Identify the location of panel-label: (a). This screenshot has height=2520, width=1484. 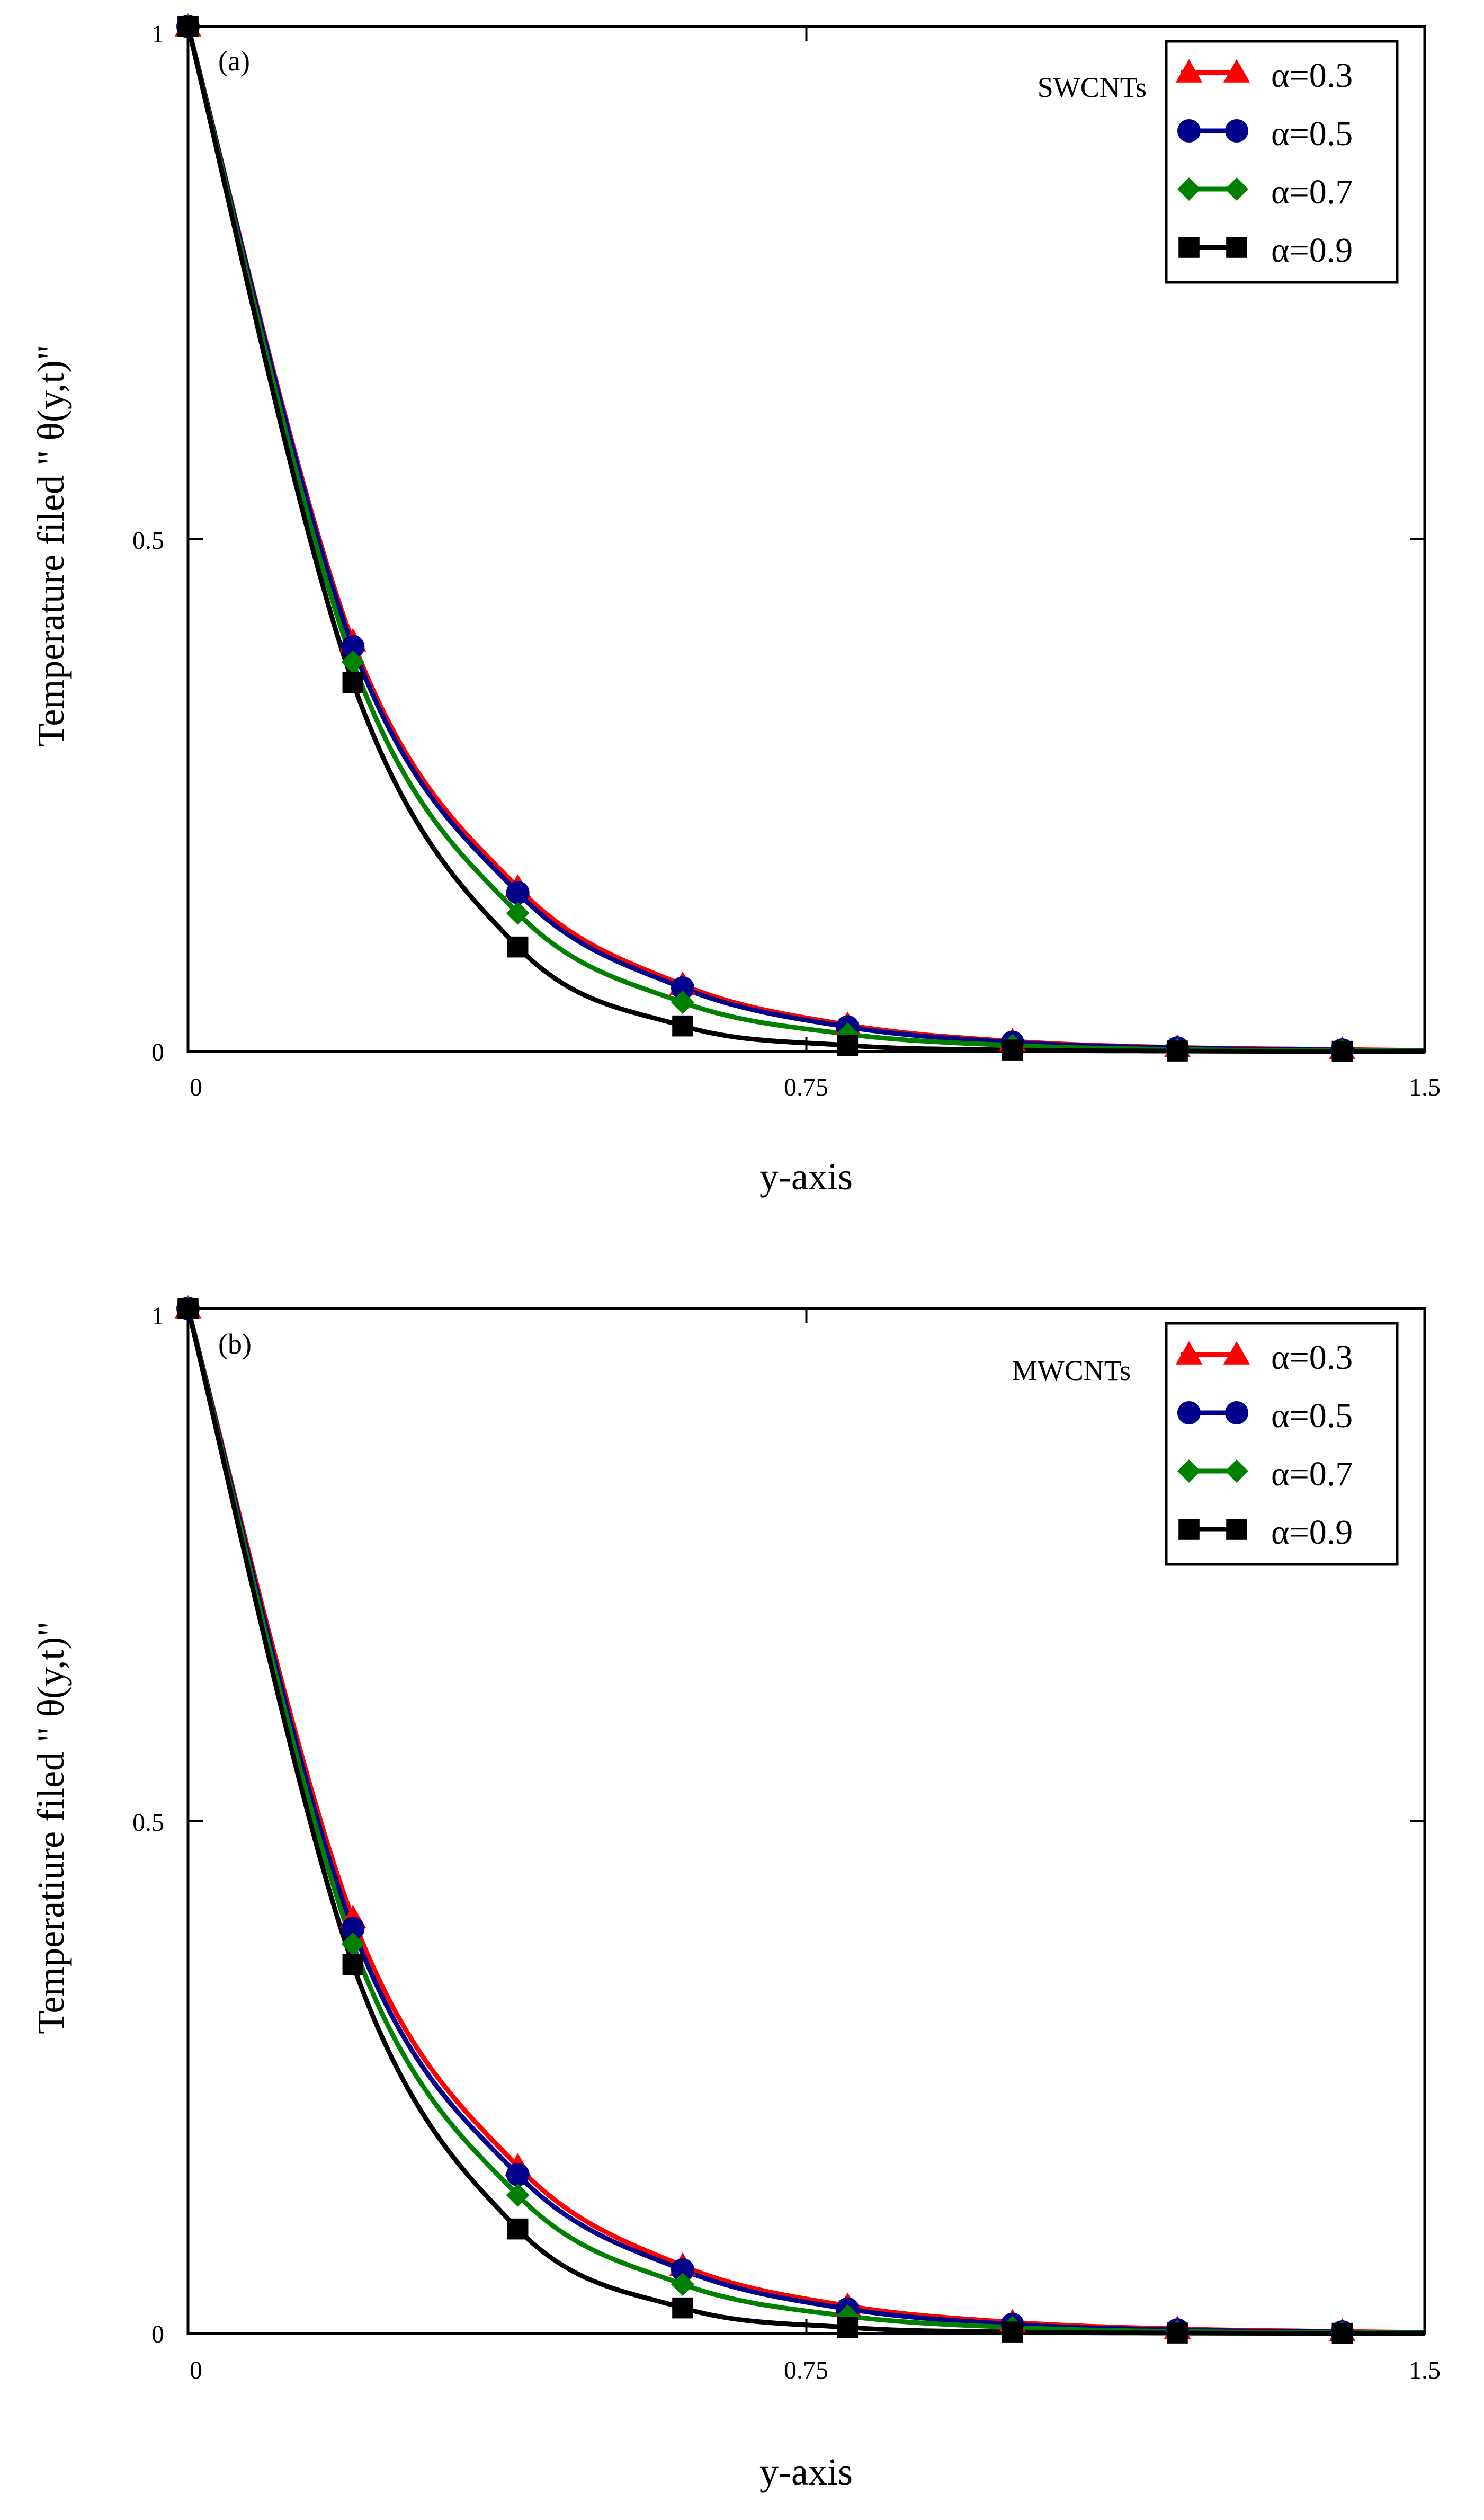
(234, 61).